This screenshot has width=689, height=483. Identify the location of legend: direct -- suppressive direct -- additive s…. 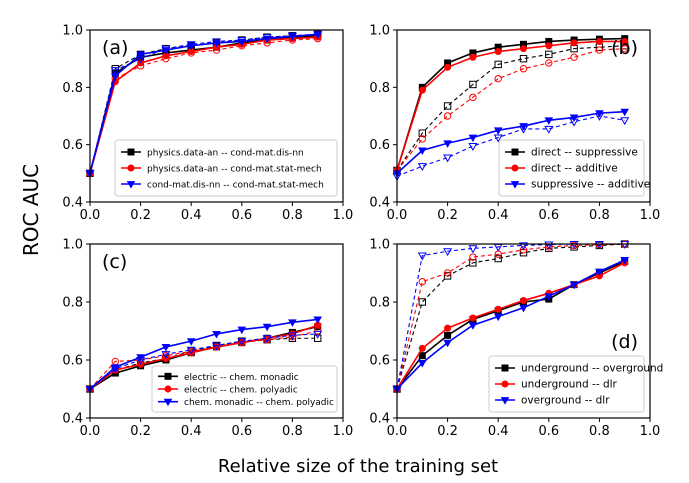
(574, 168).